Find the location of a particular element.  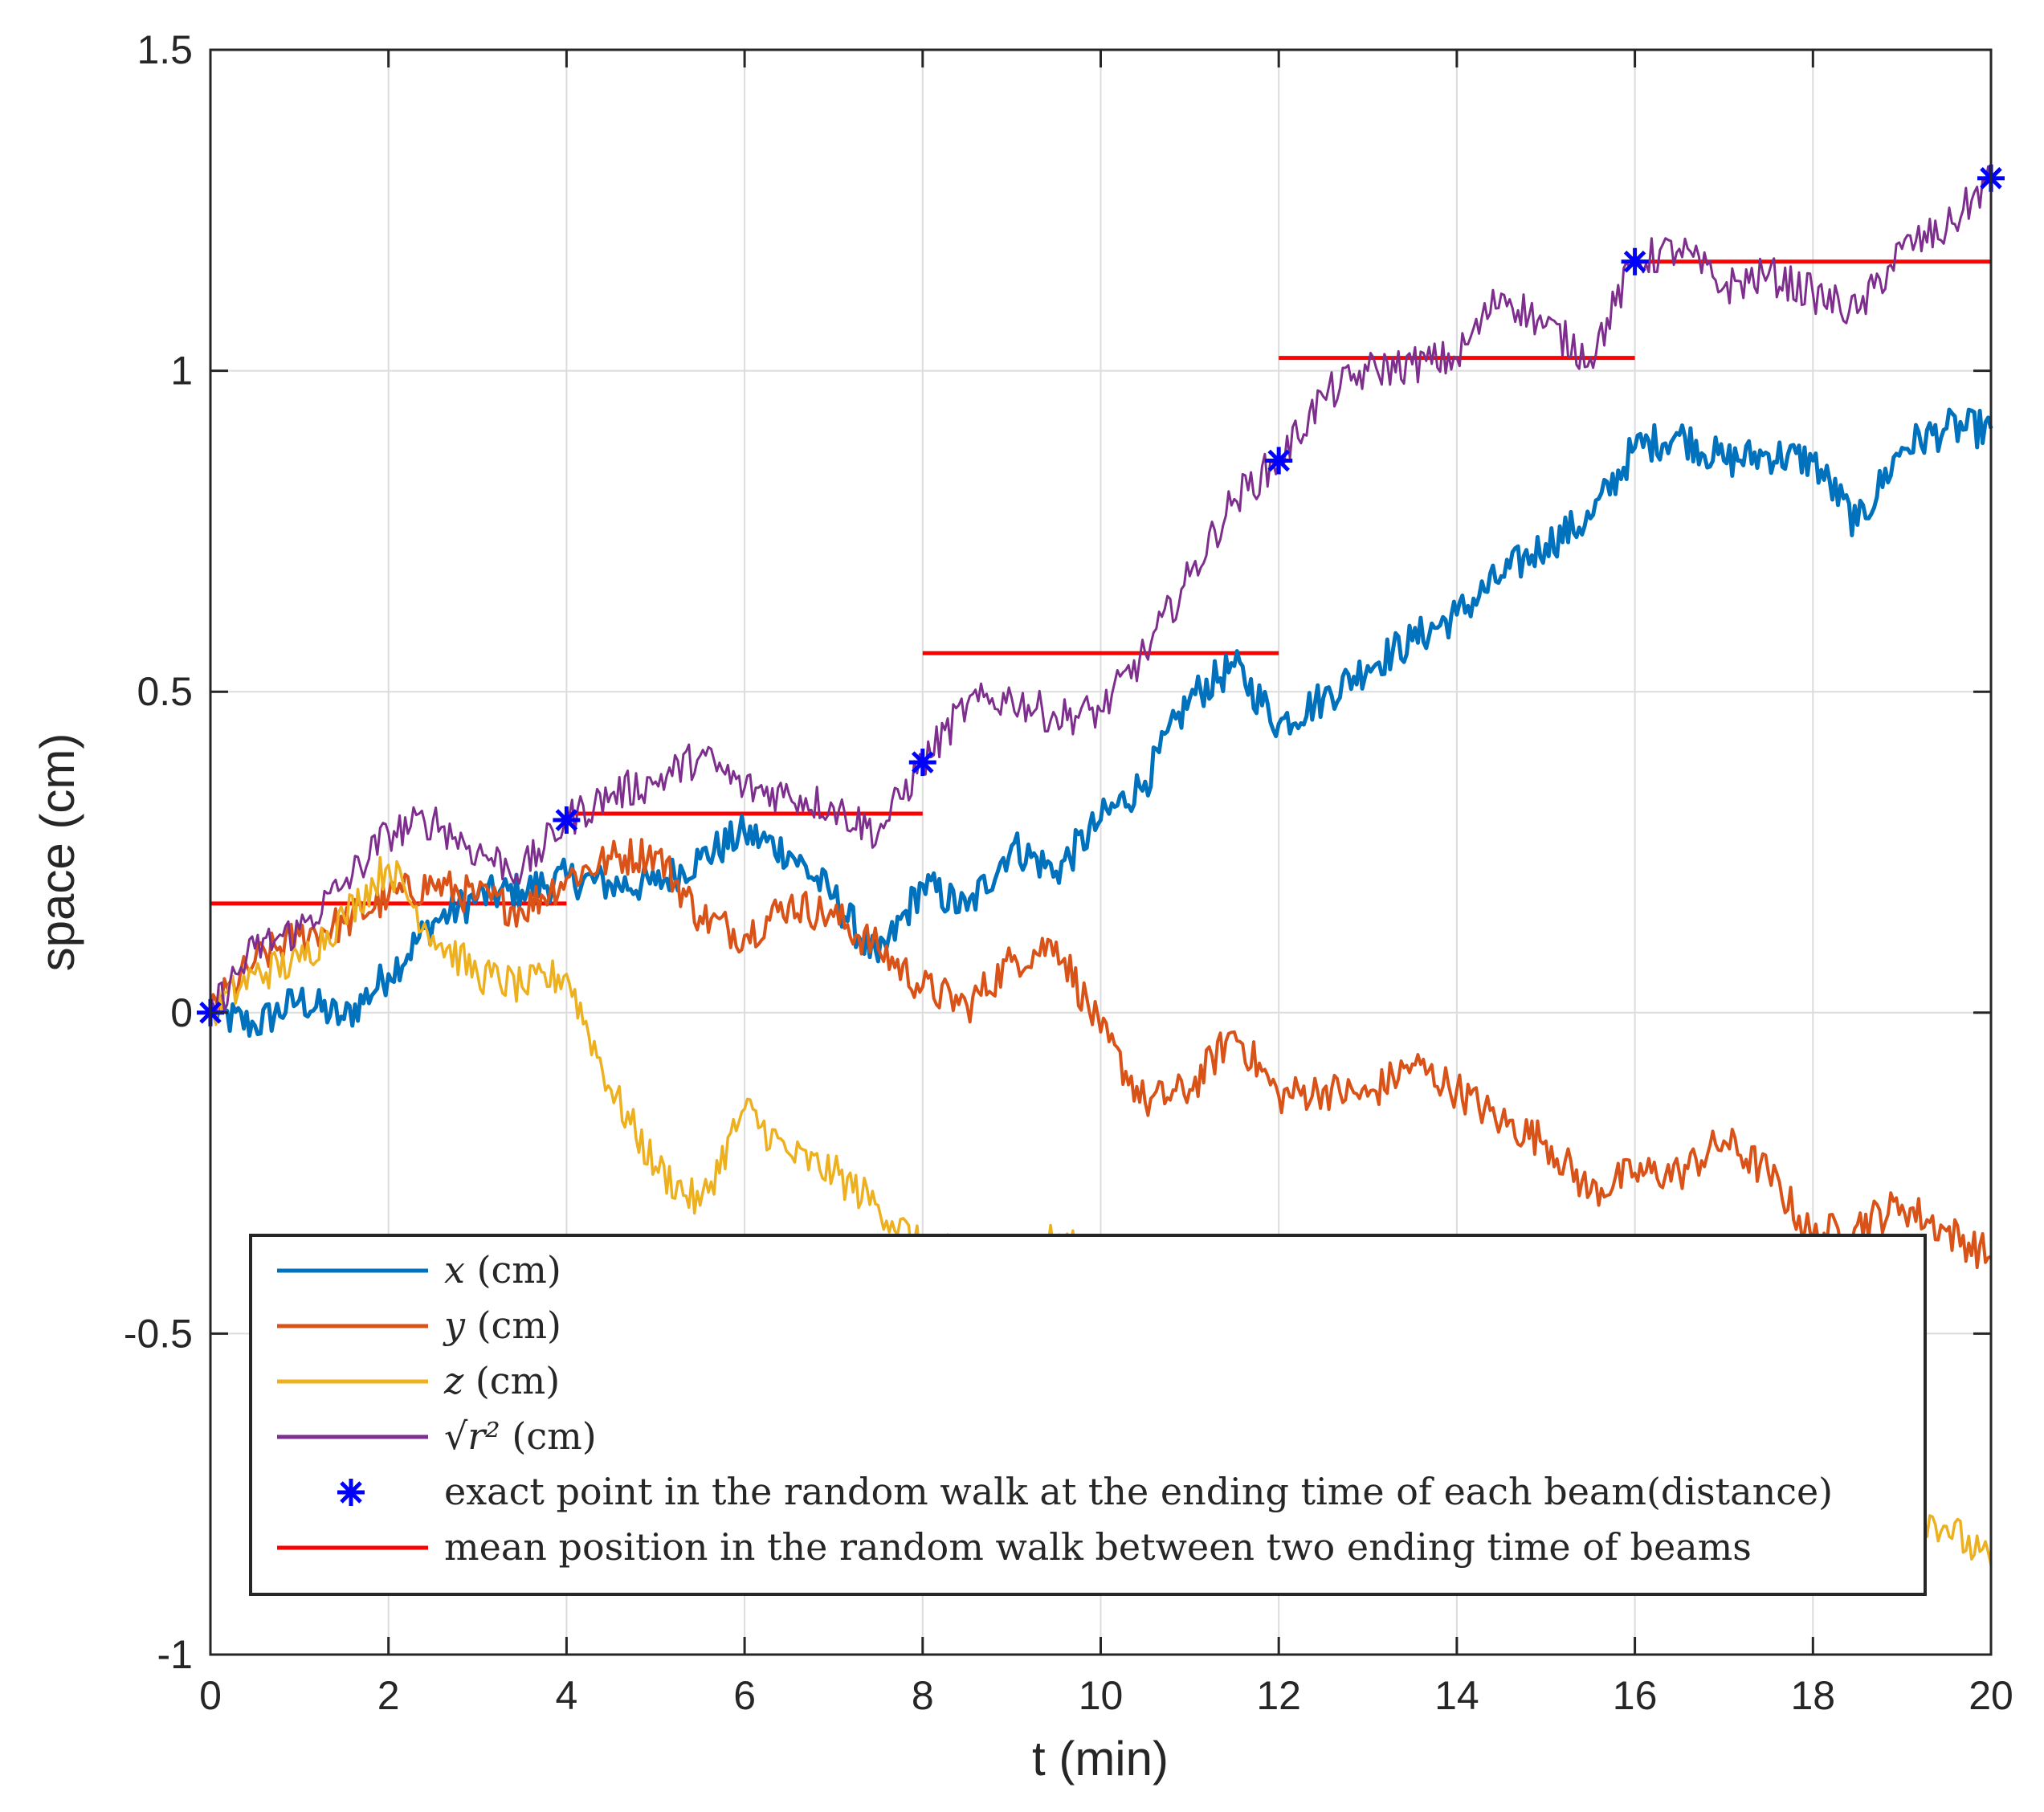

legend-label: z (cm) is located at coordinates (501, 1380).